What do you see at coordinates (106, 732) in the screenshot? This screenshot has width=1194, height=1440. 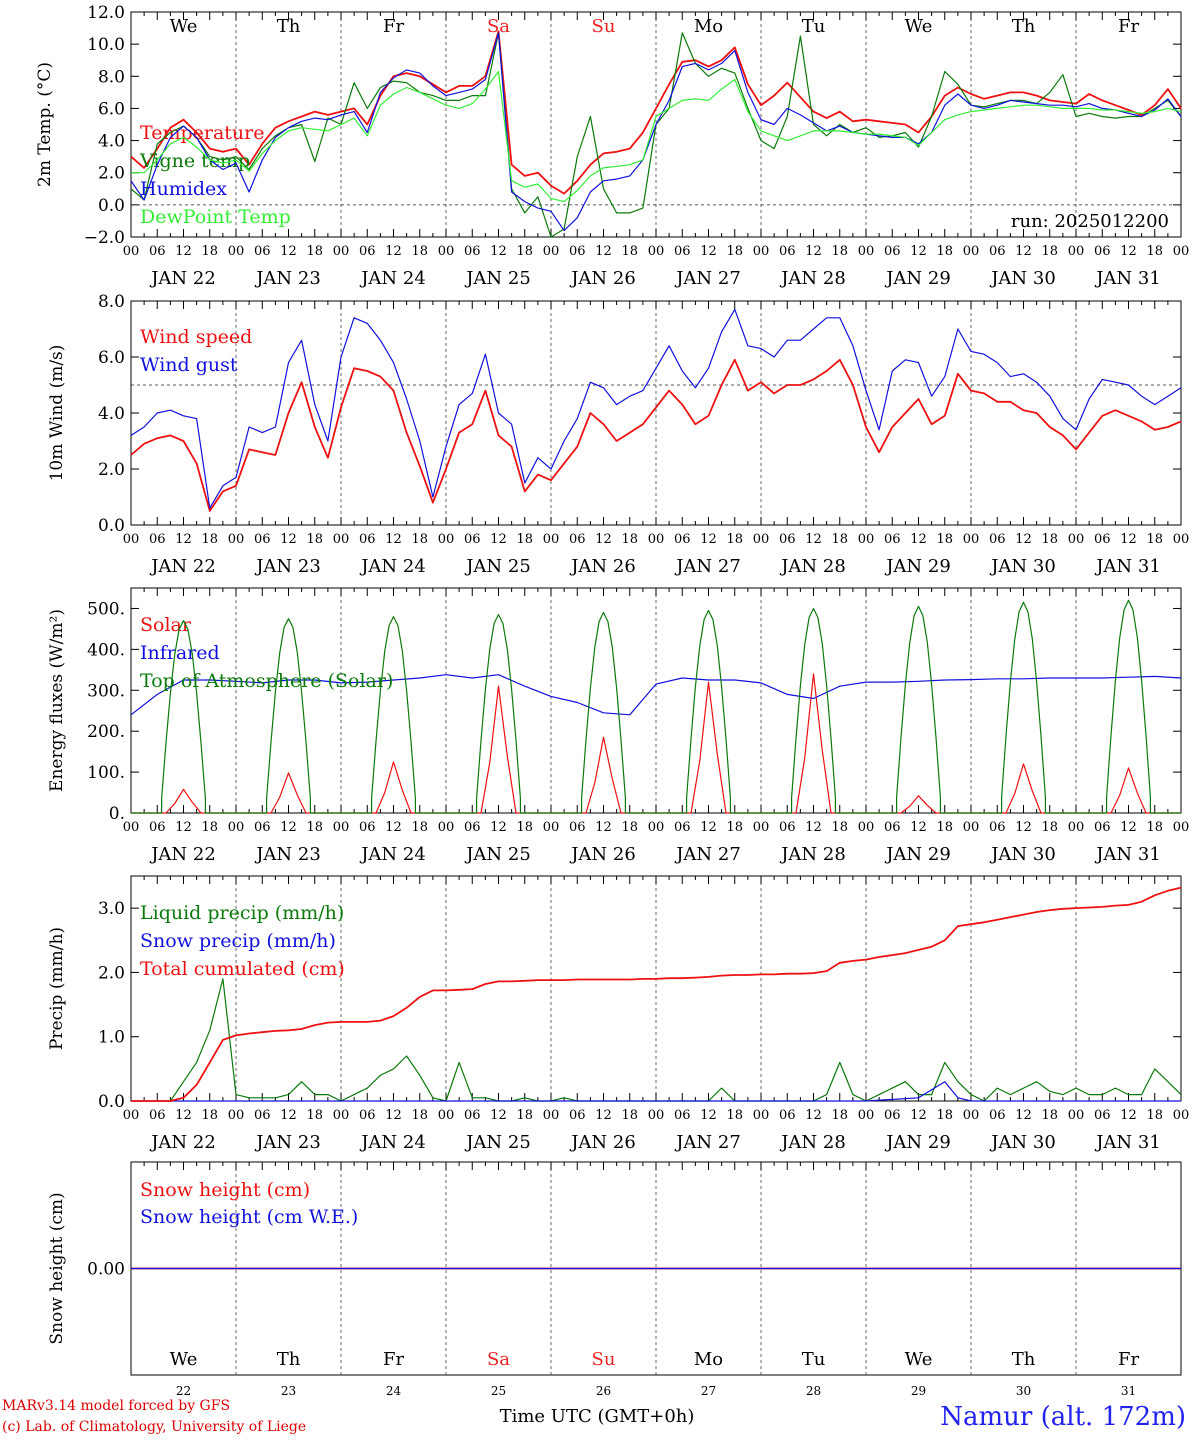 I see `y-tick-label: 200.` at bounding box center [106, 732].